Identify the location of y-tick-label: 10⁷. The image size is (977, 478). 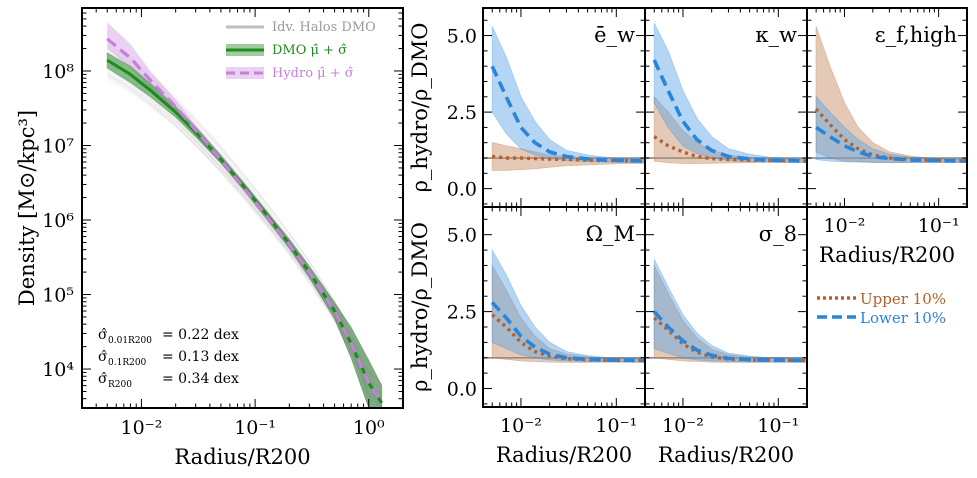
(58, 146).